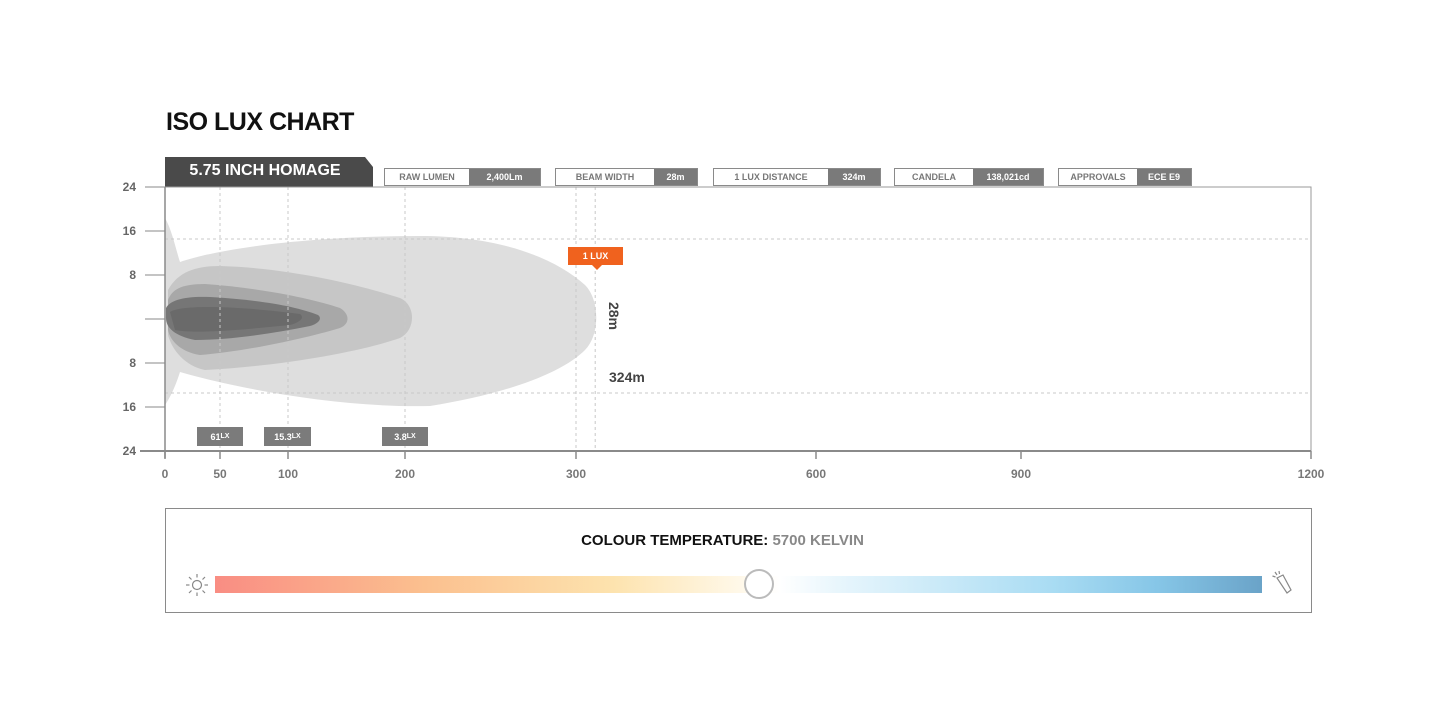  I want to click on sun-icon, so click(197, 585).